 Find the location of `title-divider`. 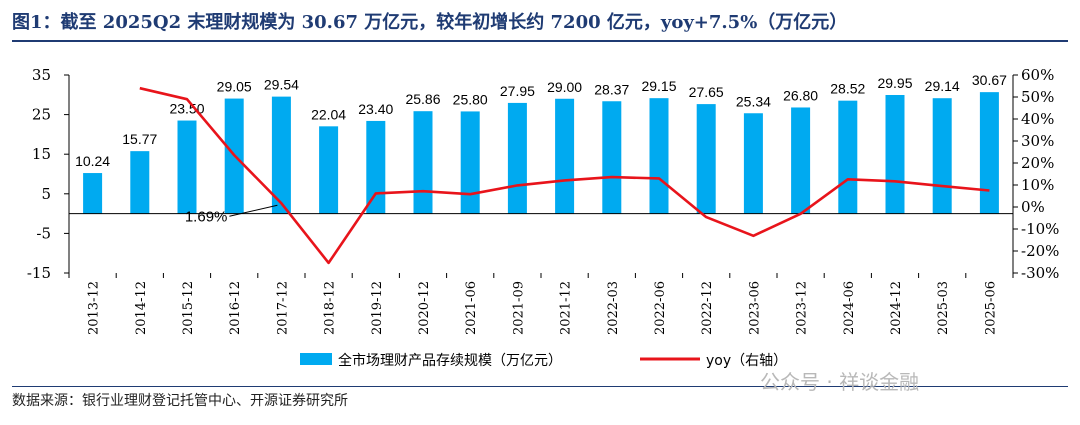

title-divider is located at coordinates (540, 41).